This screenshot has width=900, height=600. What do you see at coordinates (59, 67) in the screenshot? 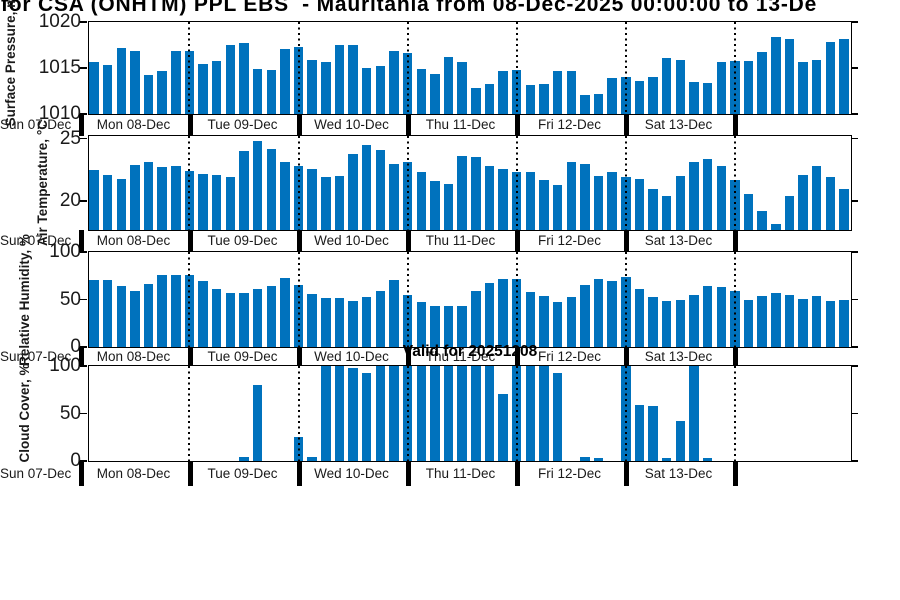
I see `y-tick-label: 1015` at bounding box center [59, 67].